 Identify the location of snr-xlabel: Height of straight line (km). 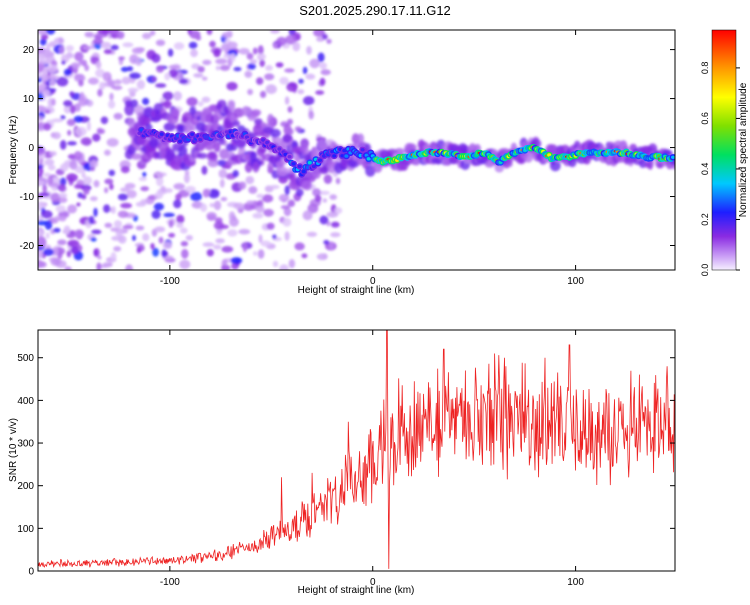
(356, 590).